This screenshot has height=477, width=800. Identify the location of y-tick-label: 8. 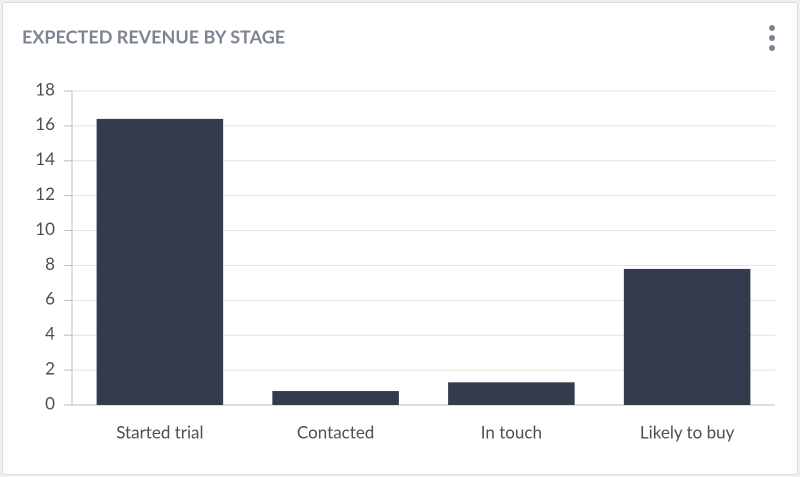
(50, 263).